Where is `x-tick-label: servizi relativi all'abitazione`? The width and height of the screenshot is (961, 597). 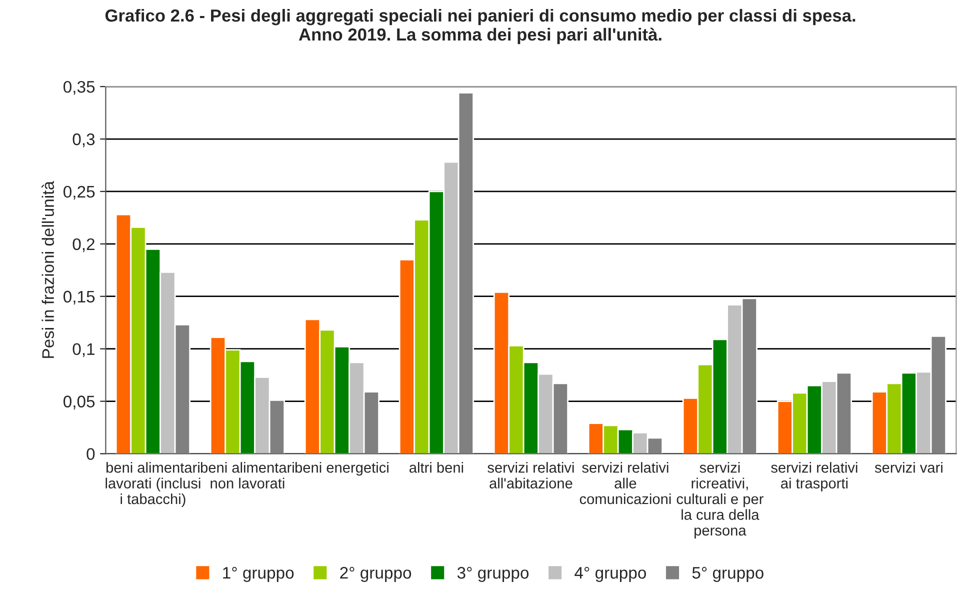
x-tick-label: servizi relativi all'abitazione is located at coordinates (531, 475).